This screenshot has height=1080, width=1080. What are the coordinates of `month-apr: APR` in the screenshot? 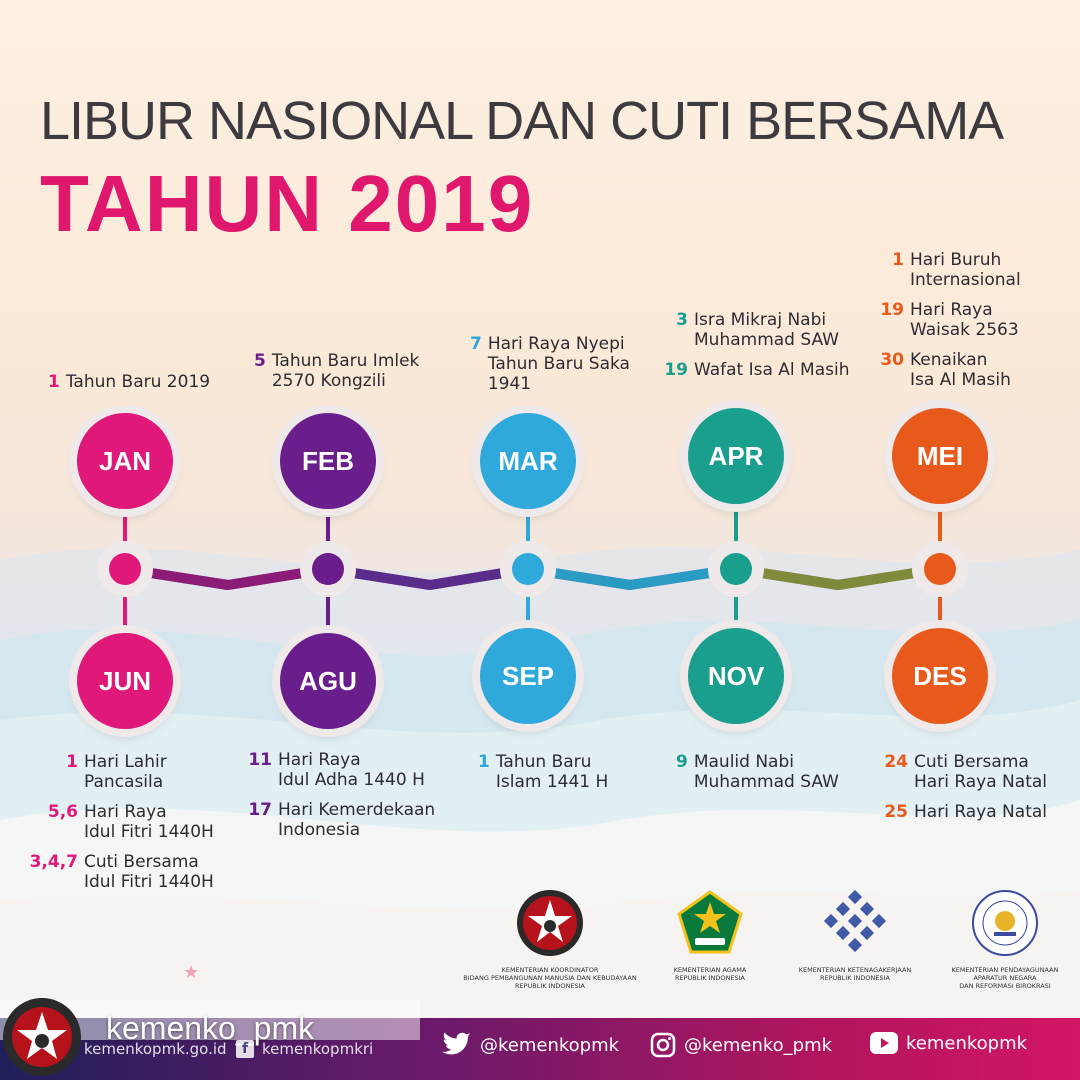 It's located at (736, 456).